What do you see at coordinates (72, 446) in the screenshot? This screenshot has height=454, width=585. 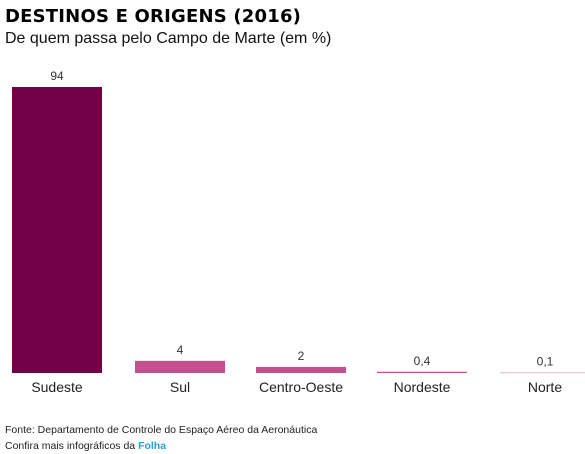 I see `more-infographics-text: Confira mais infográficos da` at bounding box center [72, 446].